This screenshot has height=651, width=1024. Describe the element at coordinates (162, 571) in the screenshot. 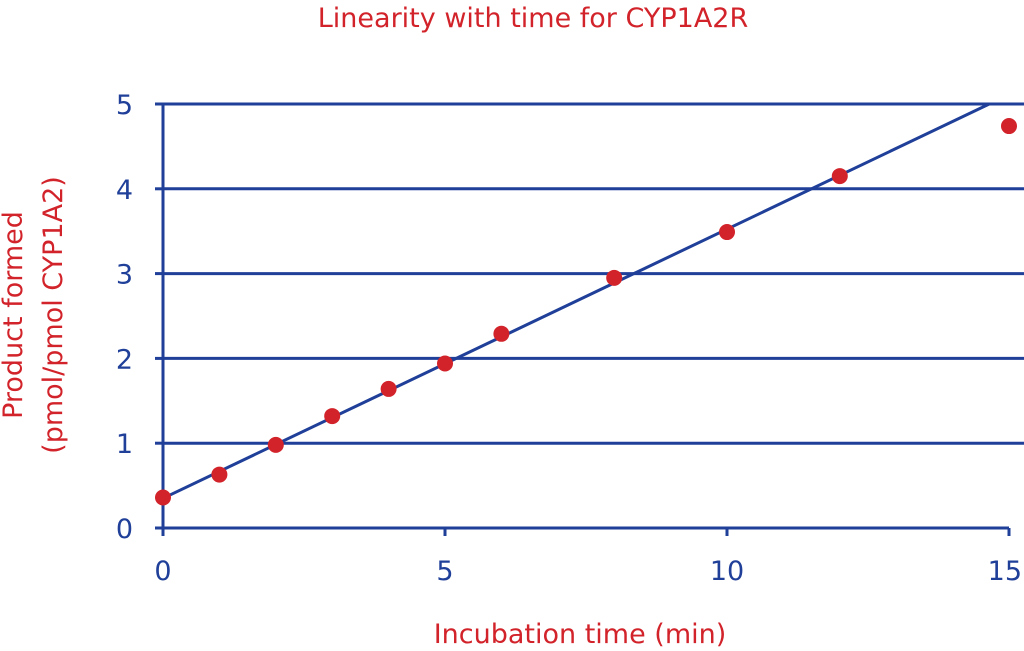

I see `x-tick-label-0: 0` at that location.